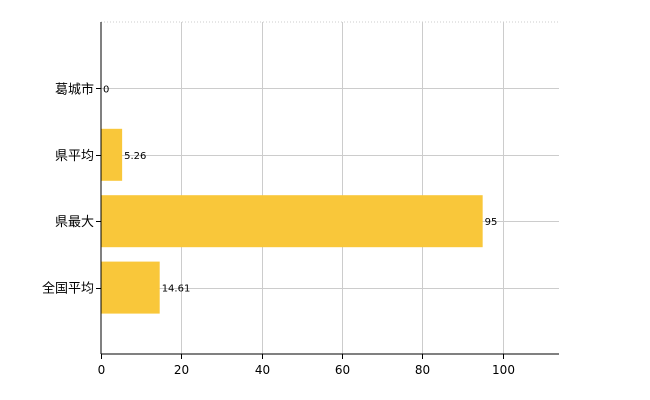 The width and height of the screenshot is (650, 400). Describe the element at coordinates (181, 370) in the screenshot. I see `x-tick-label: 20` at that location.